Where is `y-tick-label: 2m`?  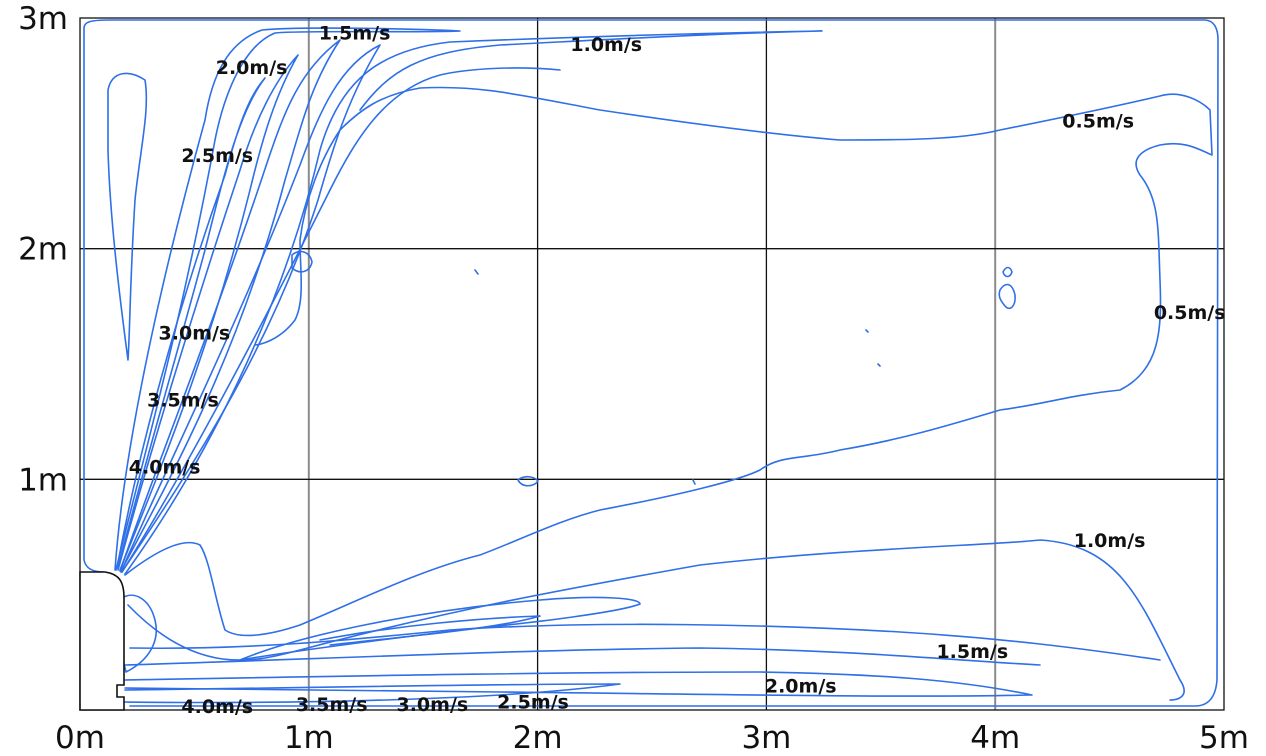 y-tick-label: 2m is located at coordinates (43, 250).